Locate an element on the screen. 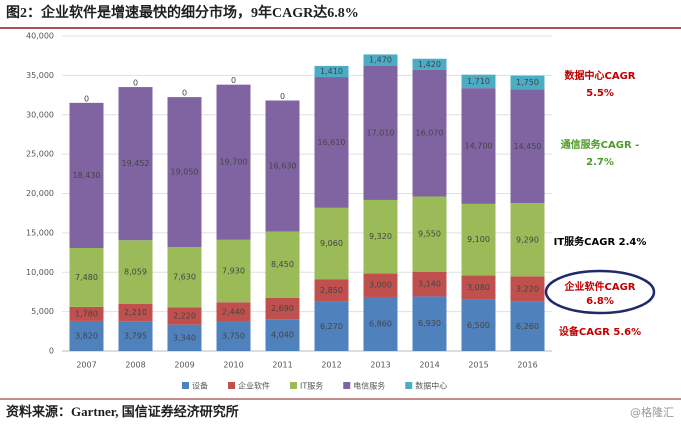 The width and height of the screenshot is (681, 427). source: 资料来源：Gartner, 国信证券经济研究所 is located at coordinates (122, 411).